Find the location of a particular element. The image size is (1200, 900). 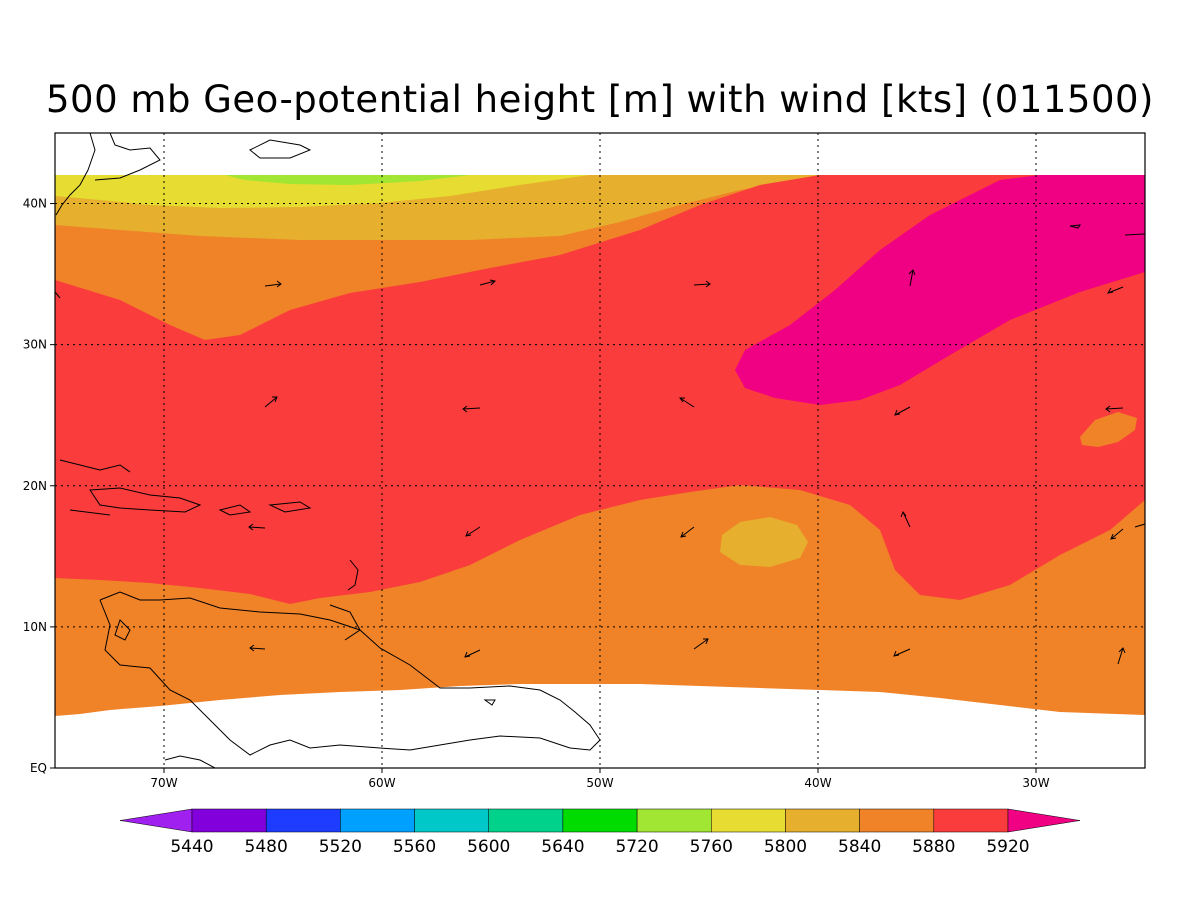

lon-tick-label: 60W is located at coordinates (381, 783).